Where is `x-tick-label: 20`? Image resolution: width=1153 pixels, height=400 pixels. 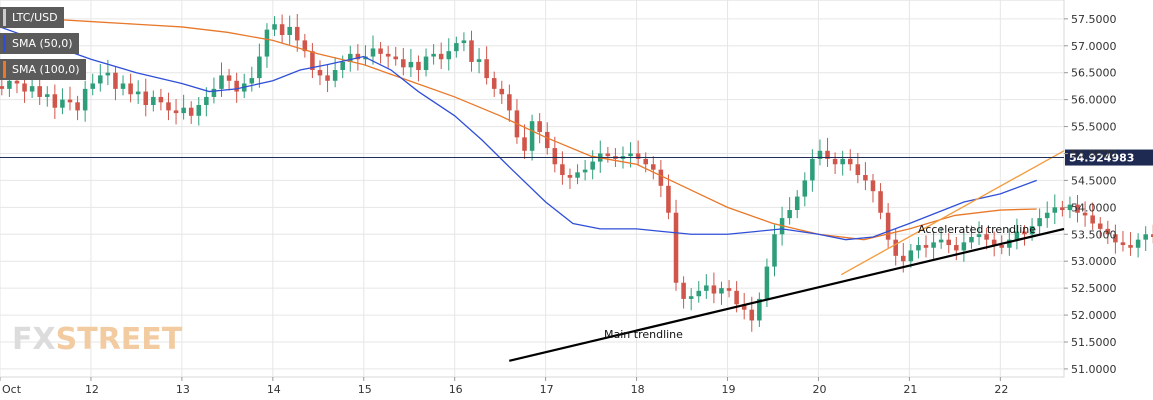 x-tick-label: 20 is located at coordinates (819, 389).